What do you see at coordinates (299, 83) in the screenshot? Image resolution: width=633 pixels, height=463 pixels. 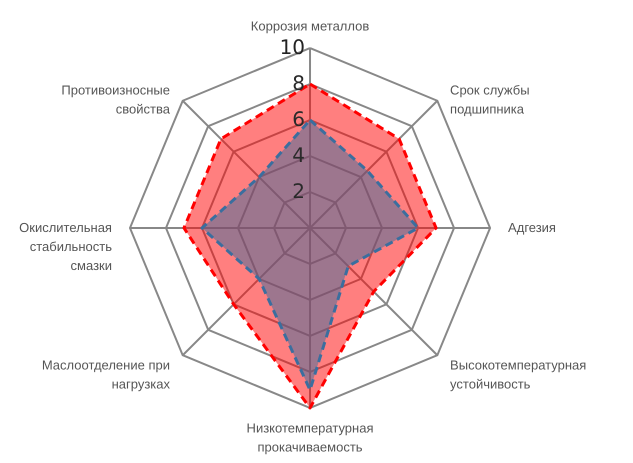 I see `y-tick-label: 8` at bounding box center [299, 83].